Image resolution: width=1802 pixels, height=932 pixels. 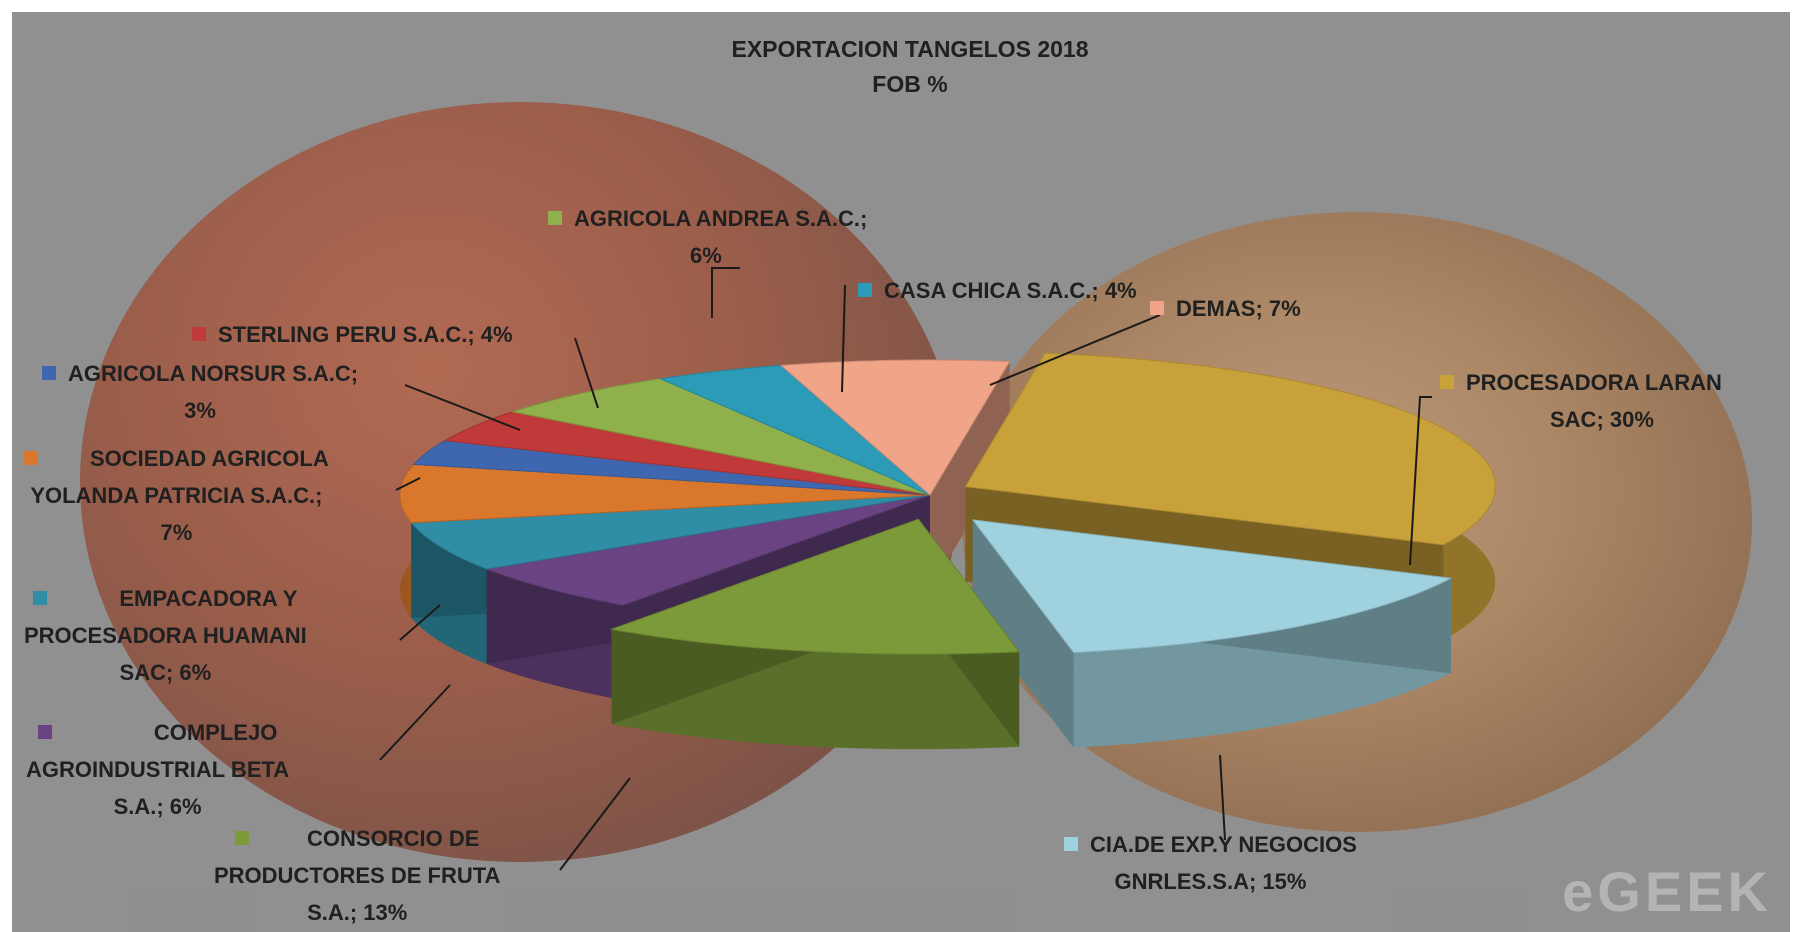 What do you see at coordinates (393, 838) in the screenshot?
I see `data-label-text: CONSORCIO DE` at bounding box center [393, 838].